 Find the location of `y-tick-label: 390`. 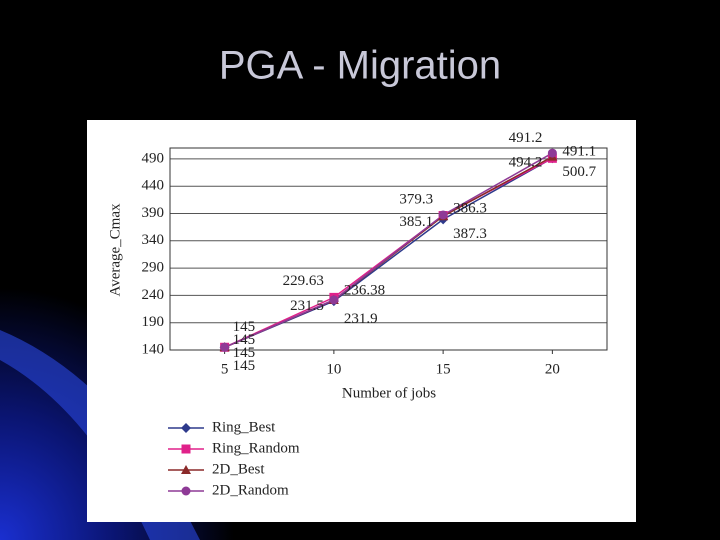

y-tick-label: 390 is located at coordinates (153, 213).